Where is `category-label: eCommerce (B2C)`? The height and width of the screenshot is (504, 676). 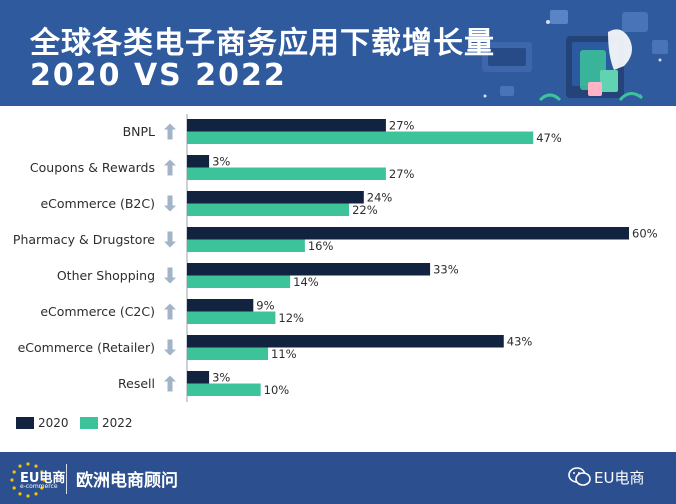
category-label: eCommerce (B2C) is located at coordinates (97, 203).